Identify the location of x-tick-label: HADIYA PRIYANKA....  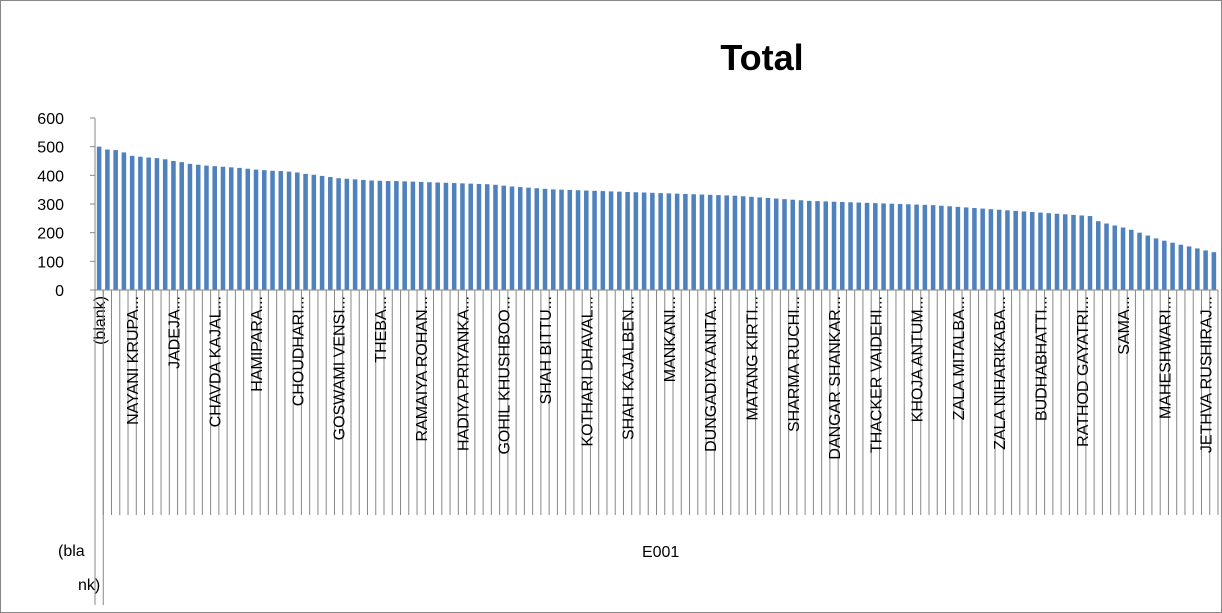
(463, 373).